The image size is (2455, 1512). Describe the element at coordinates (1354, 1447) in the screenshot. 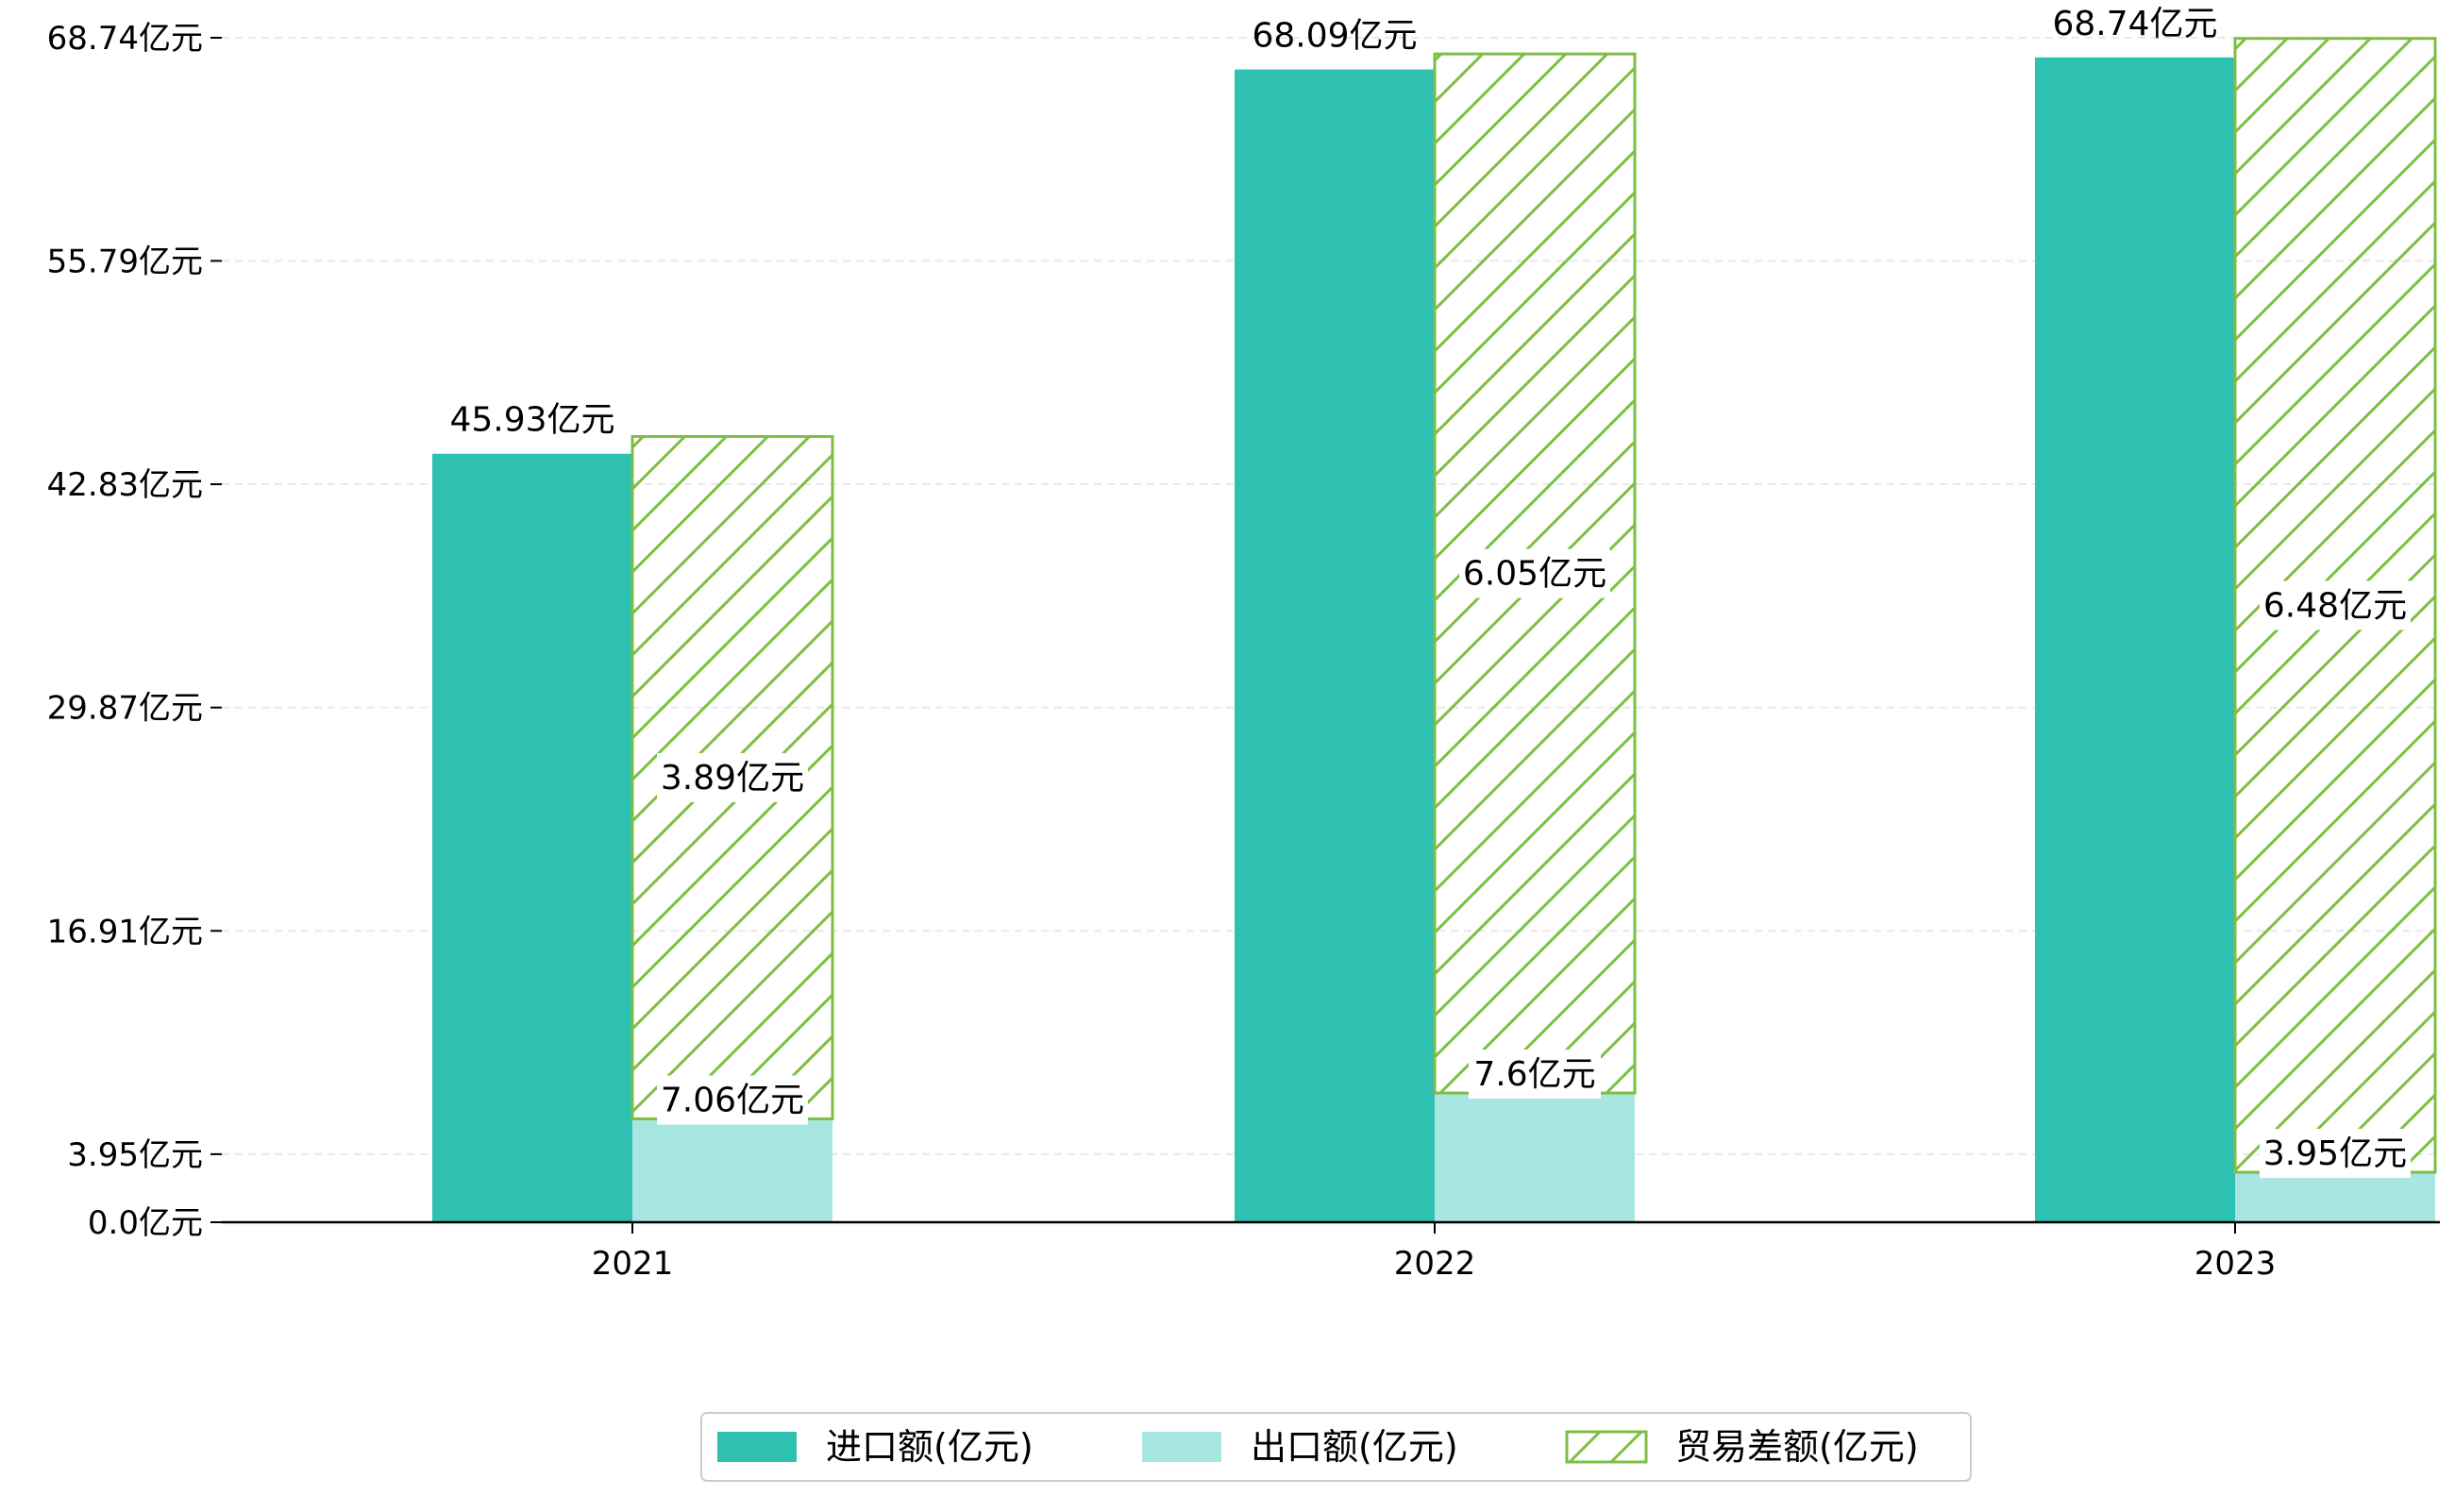

I see `legend-export-label: 出口额(亿元)` at that location.